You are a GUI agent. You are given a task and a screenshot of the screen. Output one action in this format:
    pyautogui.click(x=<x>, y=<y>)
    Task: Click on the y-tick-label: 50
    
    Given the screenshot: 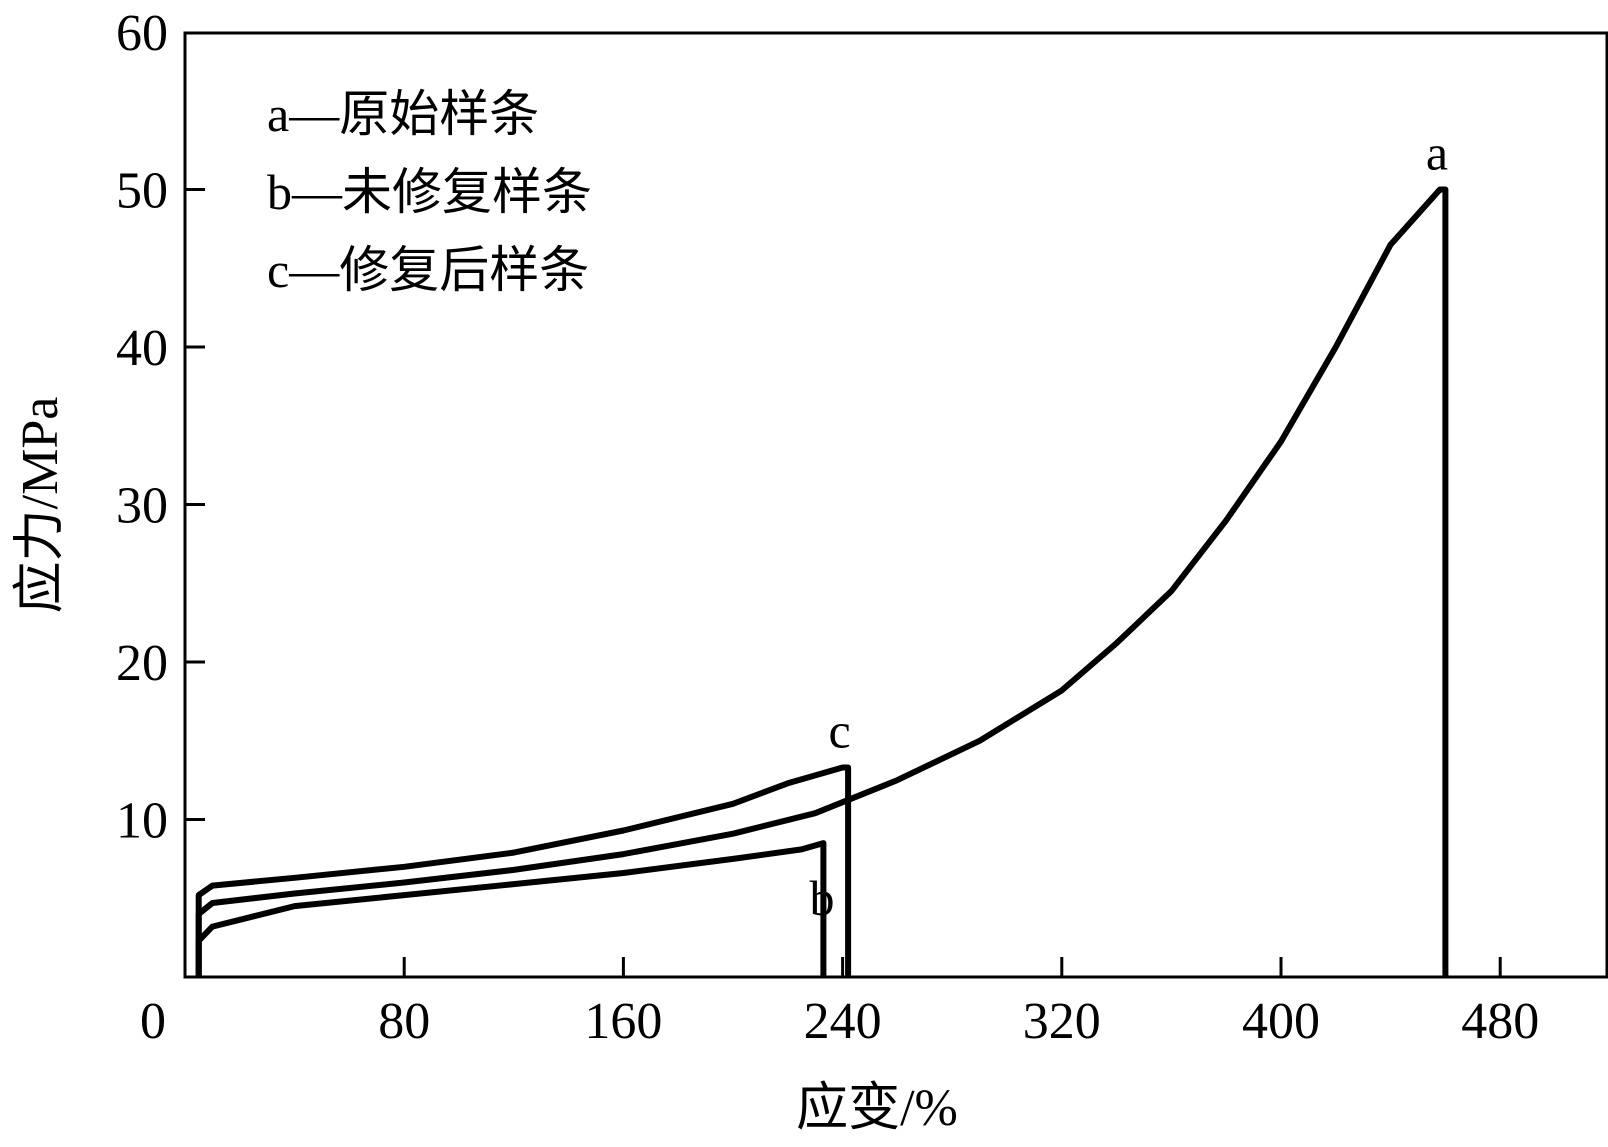 What is the action you would take?
    pyautogui.click(x=142, y=191)
    